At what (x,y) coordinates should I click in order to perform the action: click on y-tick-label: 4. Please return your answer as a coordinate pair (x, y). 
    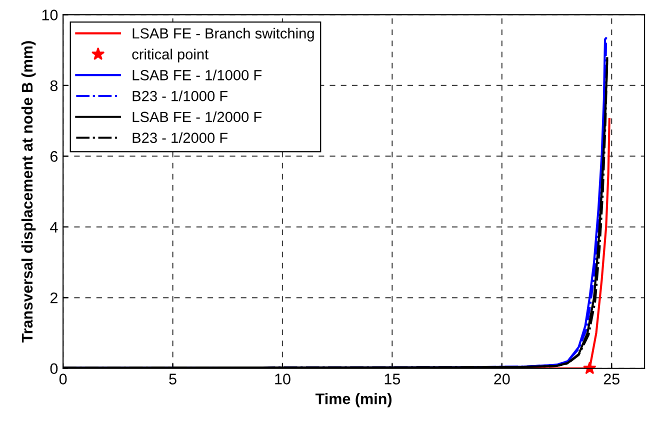
    Looking at the image, I should click on (54, 227).